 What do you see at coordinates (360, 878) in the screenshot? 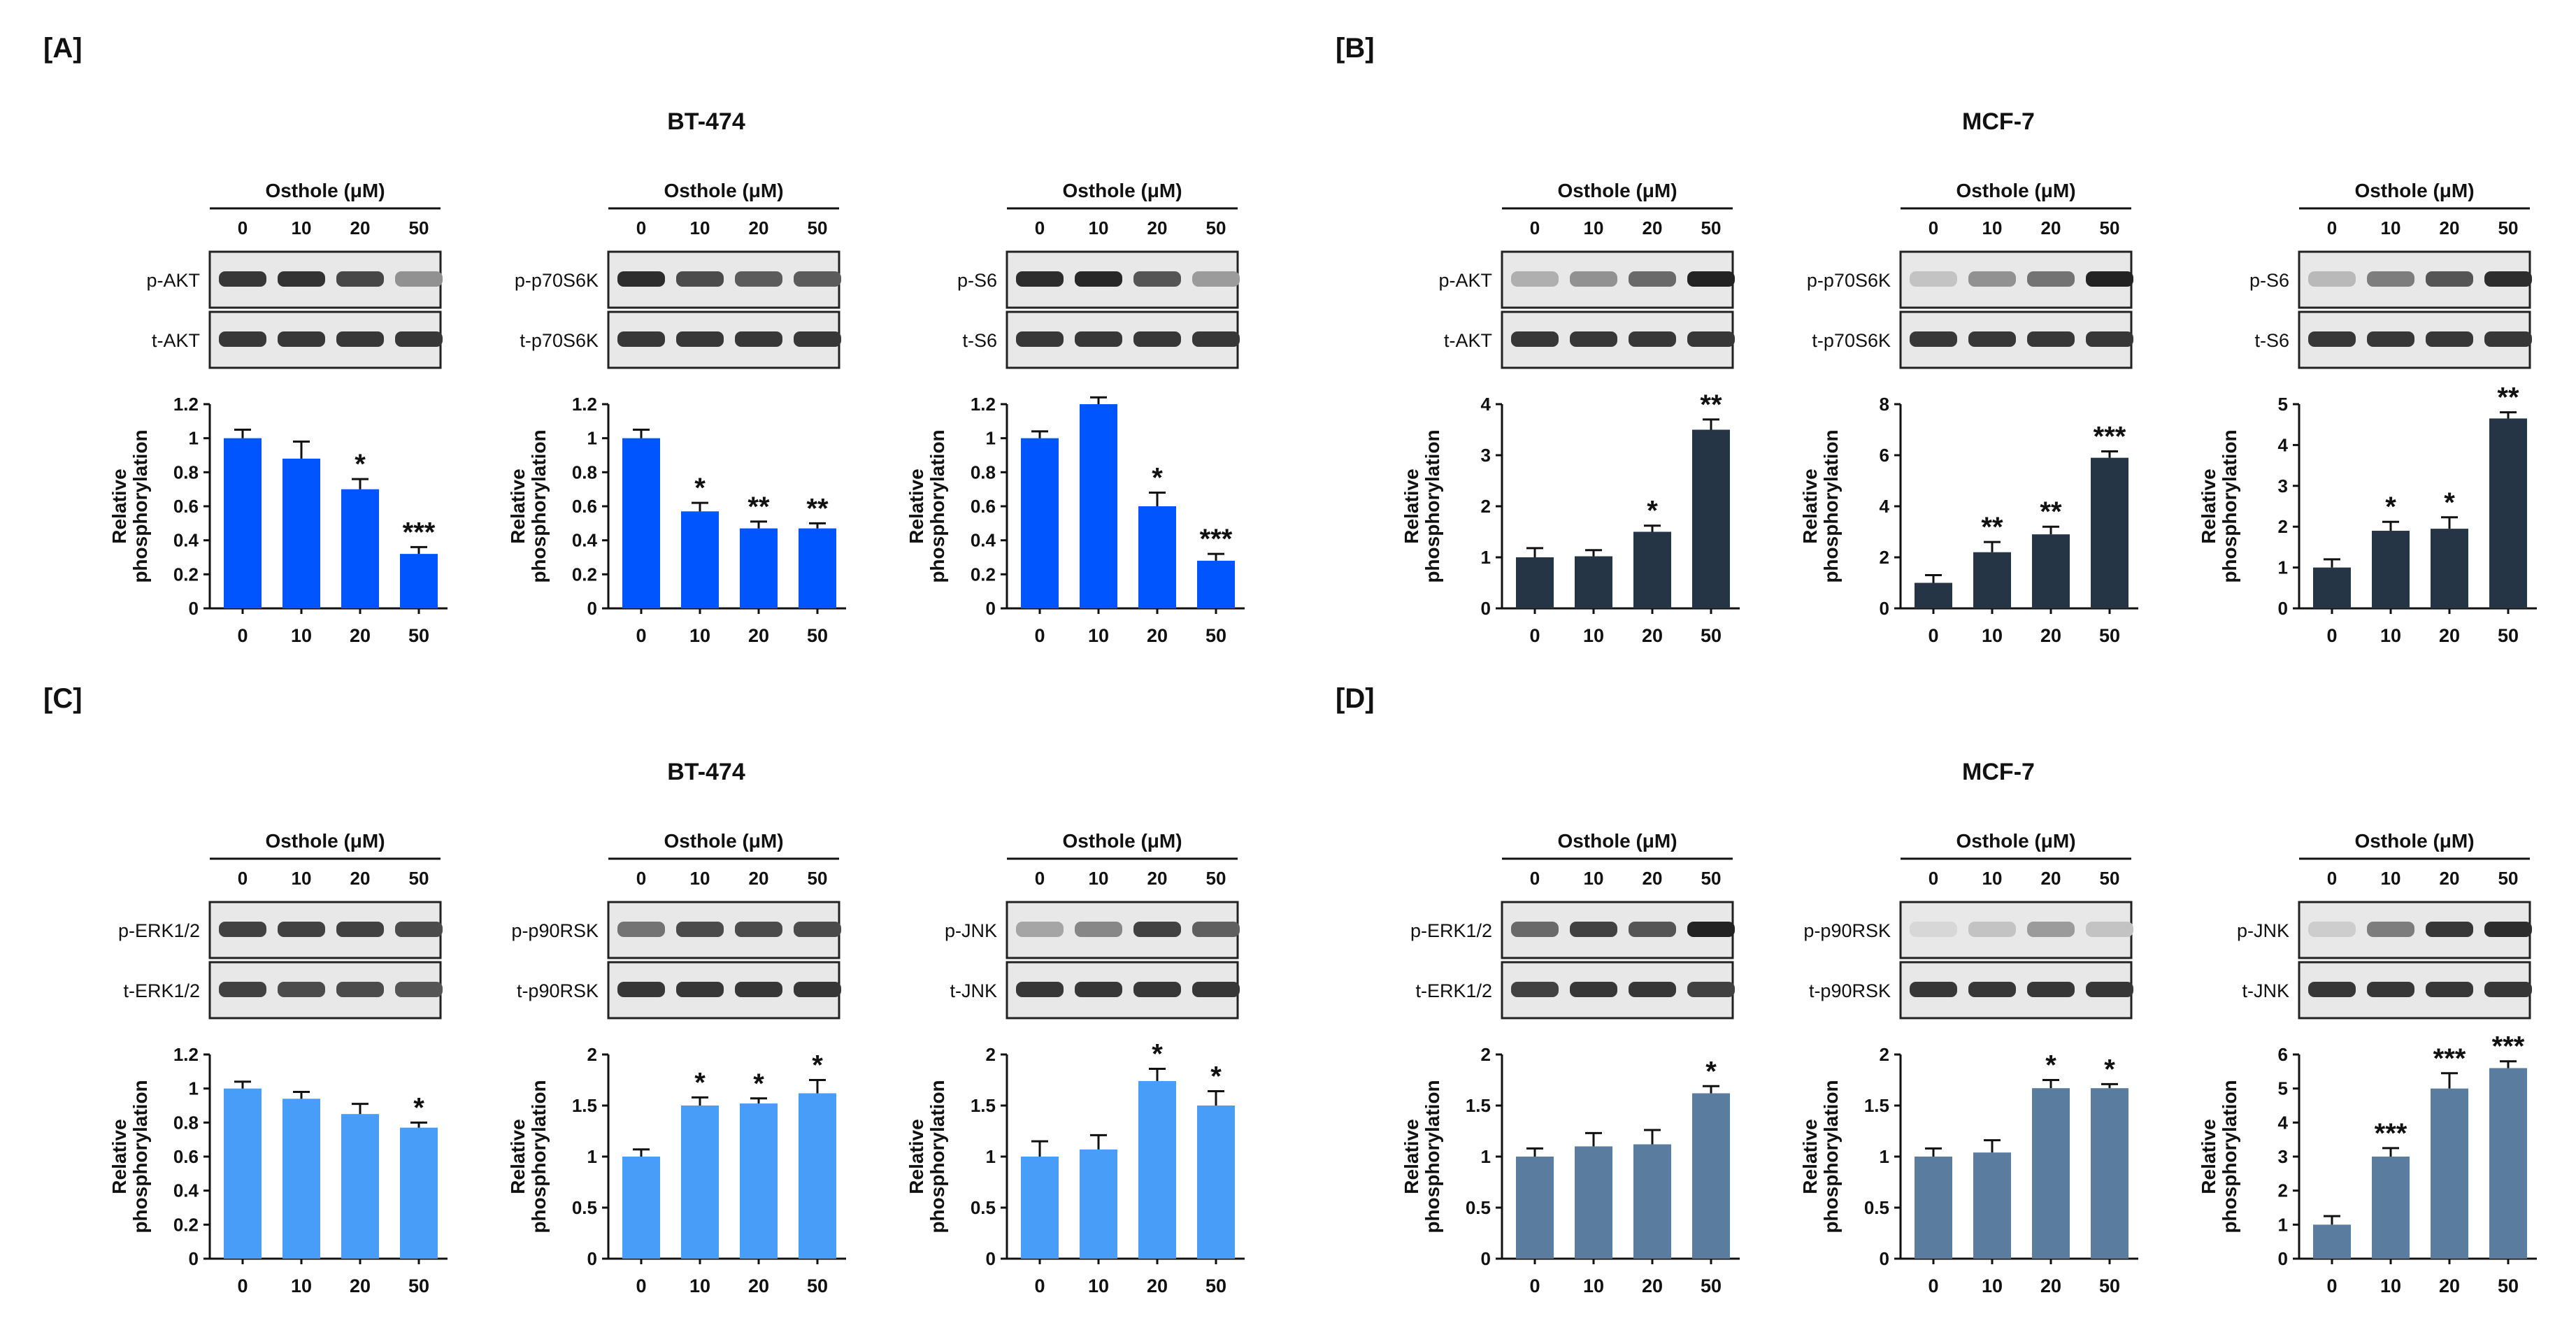
I see `dose-label: 20` at bounding box center [360, 878].